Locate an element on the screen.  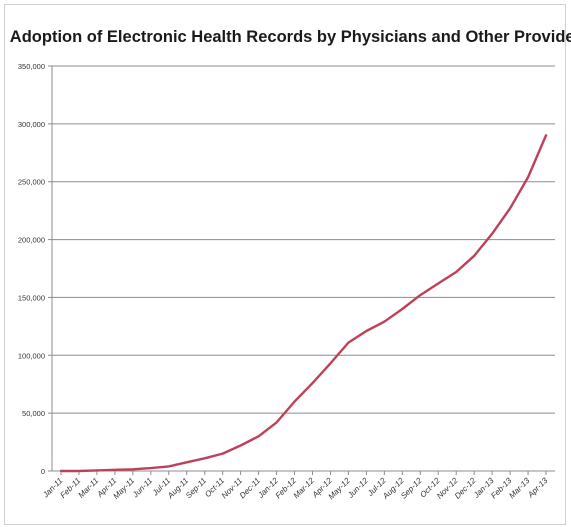
x-tick-label: Sep-11 is located at coordinates (196, 488).